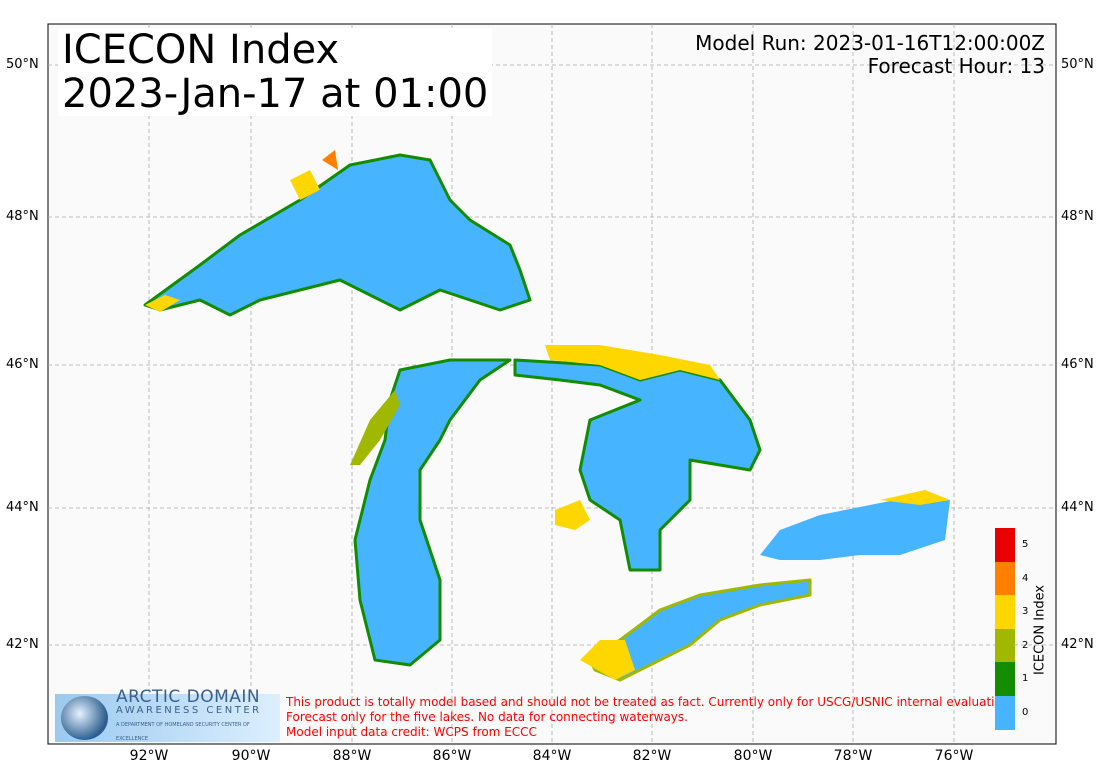  Describe the element at coordinates (700, 630) in the screenshot. I see `lake-erie` at that location.